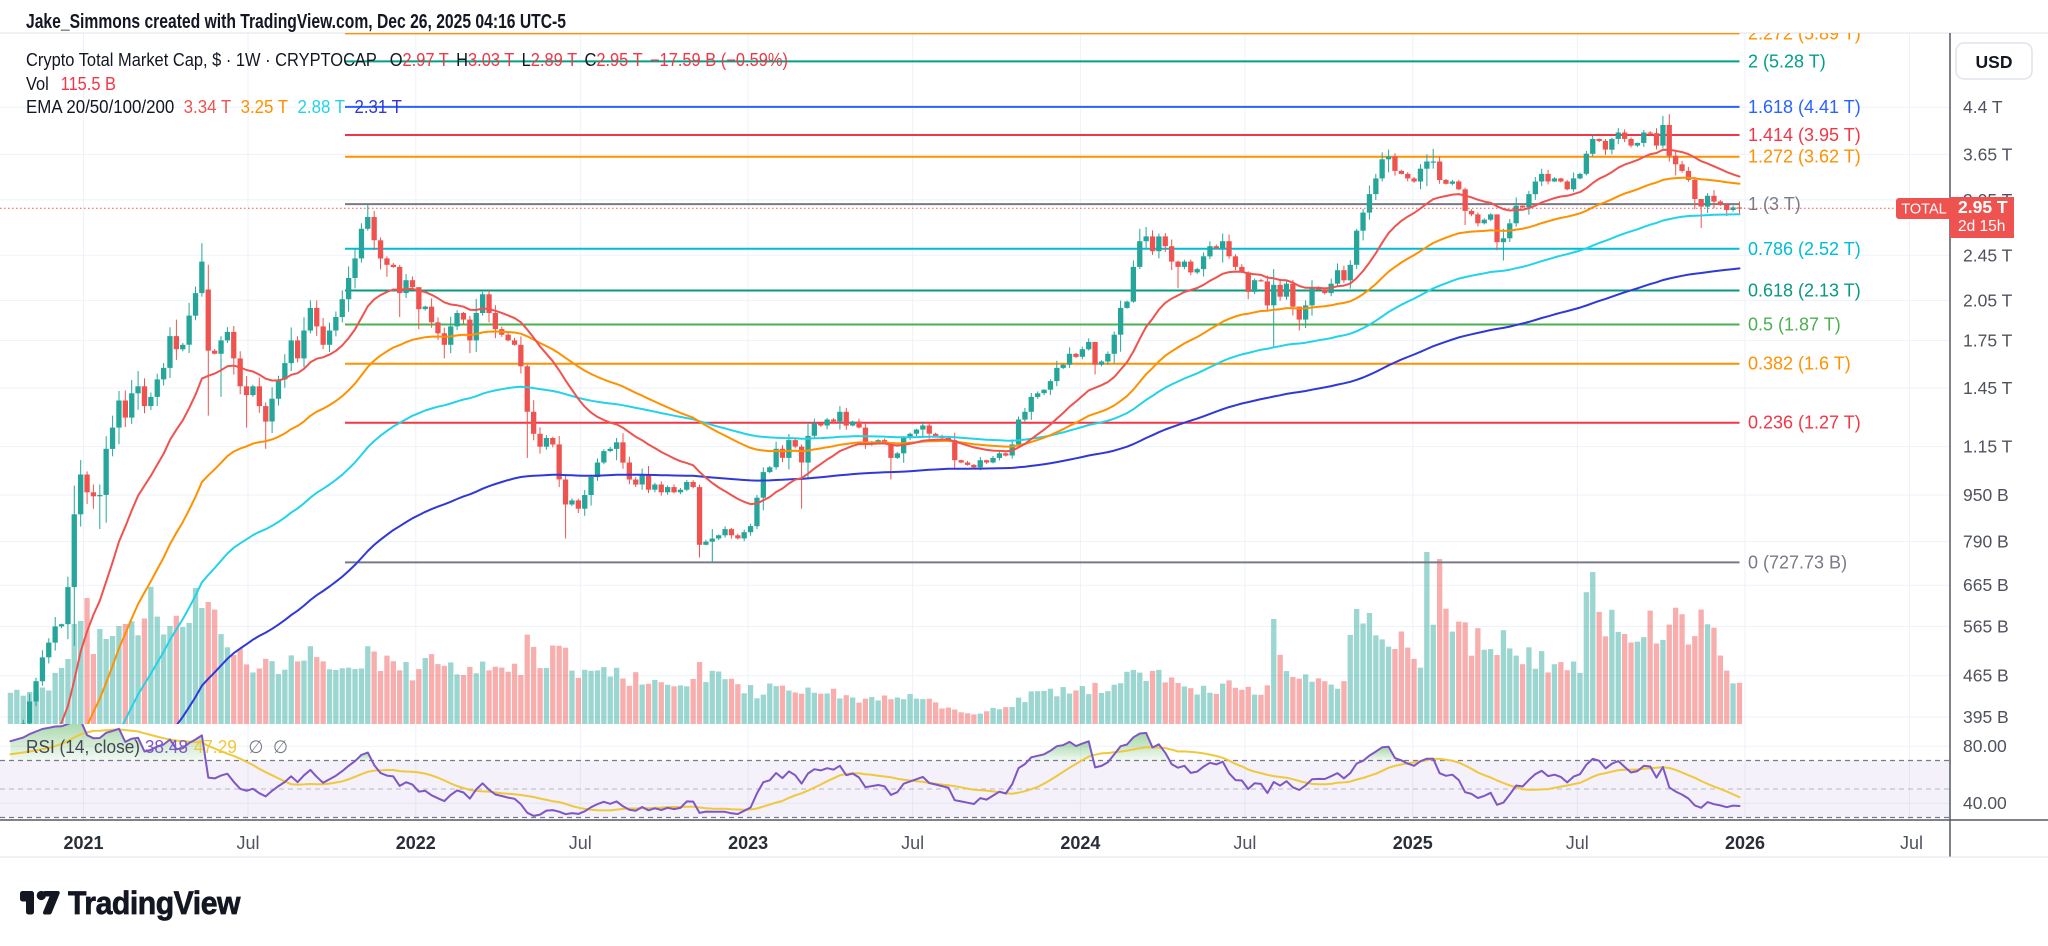 The width and height of the screenshot is (2048, 946). Describe the element at coordinates (1804, 135) in the screenshot. I see `svg-text: 1.414 (3.95 T)` at that location.